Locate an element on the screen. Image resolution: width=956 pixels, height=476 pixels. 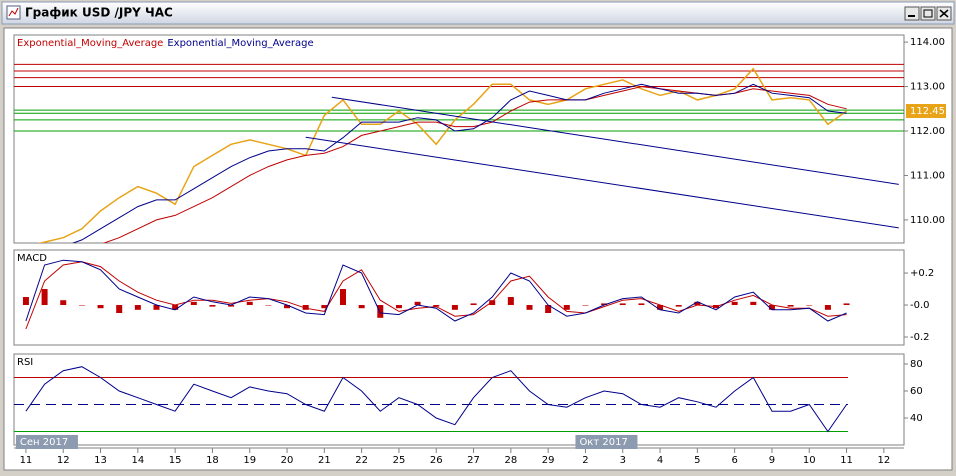
x-tick-label: 2 is located at coordinates (585, 460).